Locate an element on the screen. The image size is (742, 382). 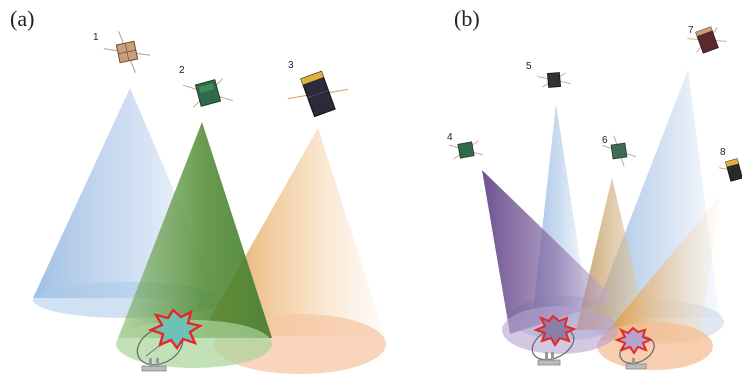
panel-b-label: (b) is located at coordinates (467, 18).